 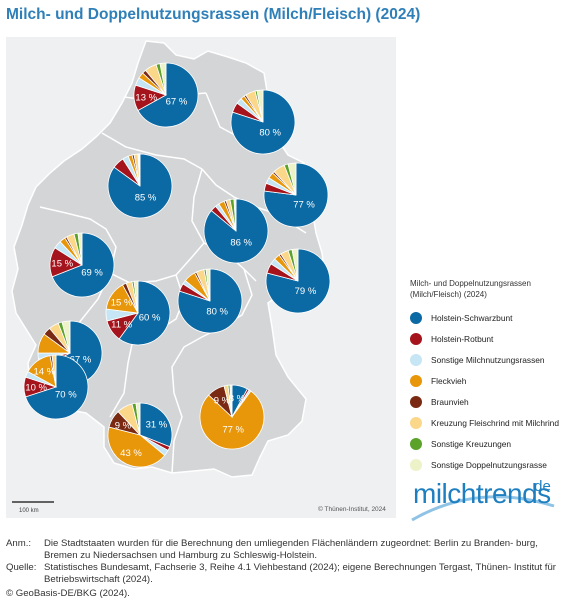 What do you see at coordinates (237, 398) in the screenshot?
I see `pie-value-label: 8 %` at bounding box center [237, 398].